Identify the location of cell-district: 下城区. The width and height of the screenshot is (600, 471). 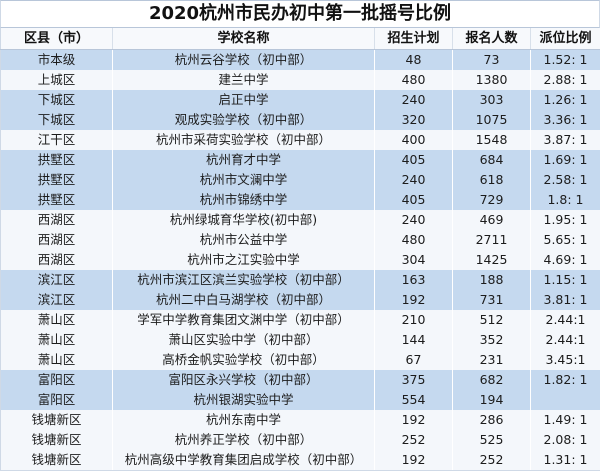
(57, 100).